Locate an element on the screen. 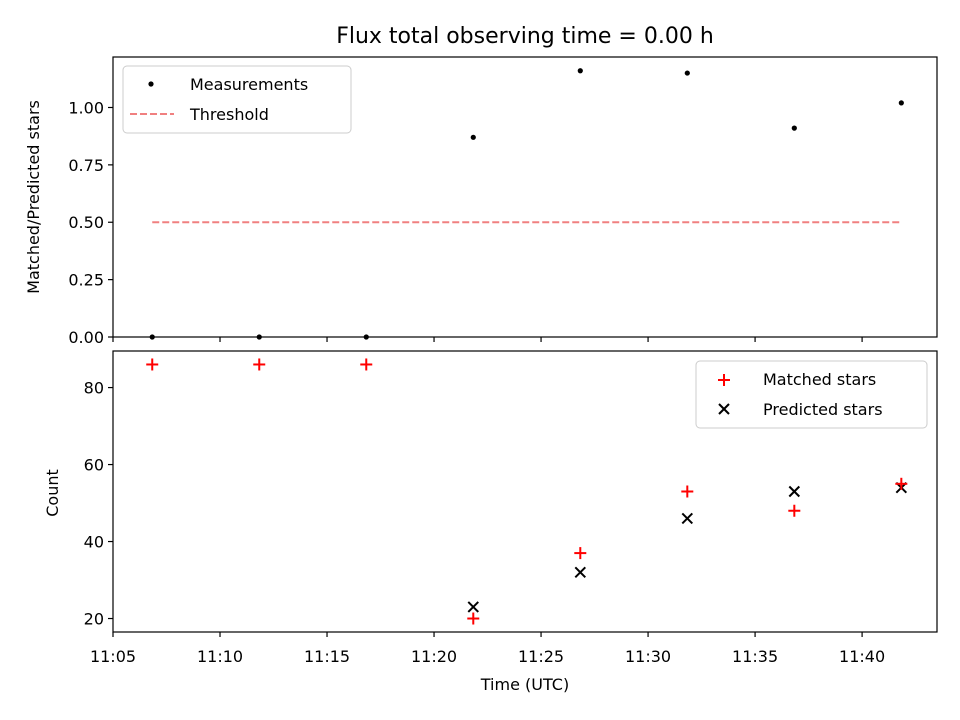 The height and width of the screenshot is (720, 960). top-legend: Measurements Threshold is located at coordinates (237, 99).